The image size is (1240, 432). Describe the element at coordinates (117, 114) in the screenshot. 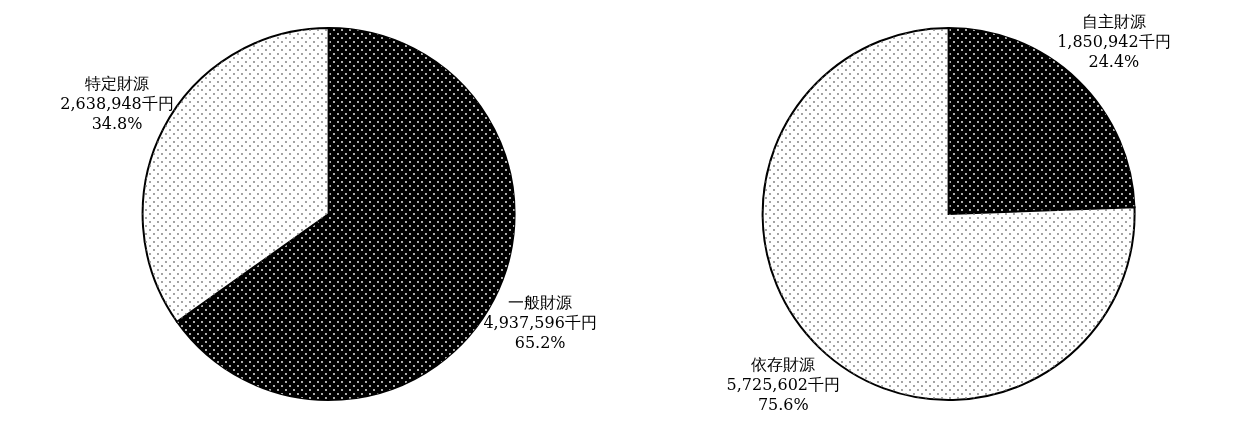

I see `data-label: 2,638,948千円 34.8%` at that location.